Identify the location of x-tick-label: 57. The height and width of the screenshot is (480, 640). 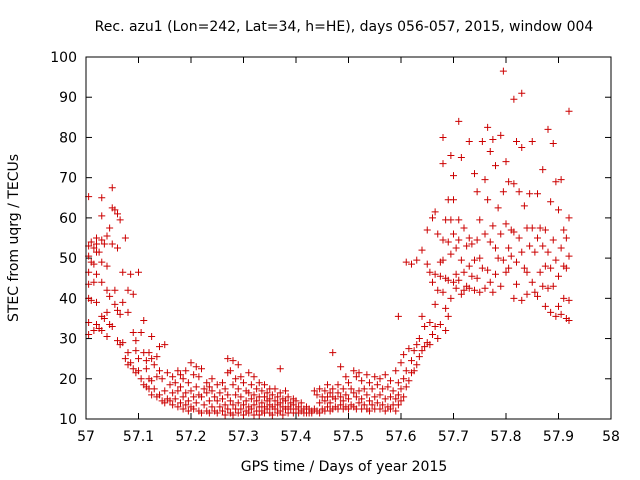
(86, 437).